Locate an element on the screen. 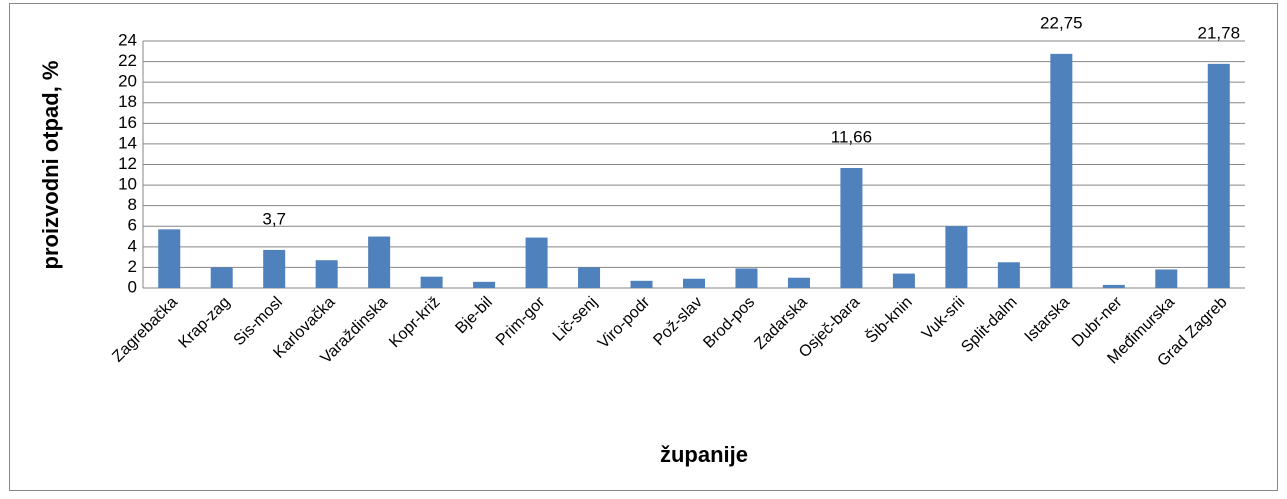  y-tick-label: 8 is located at coordinates (132, 204).